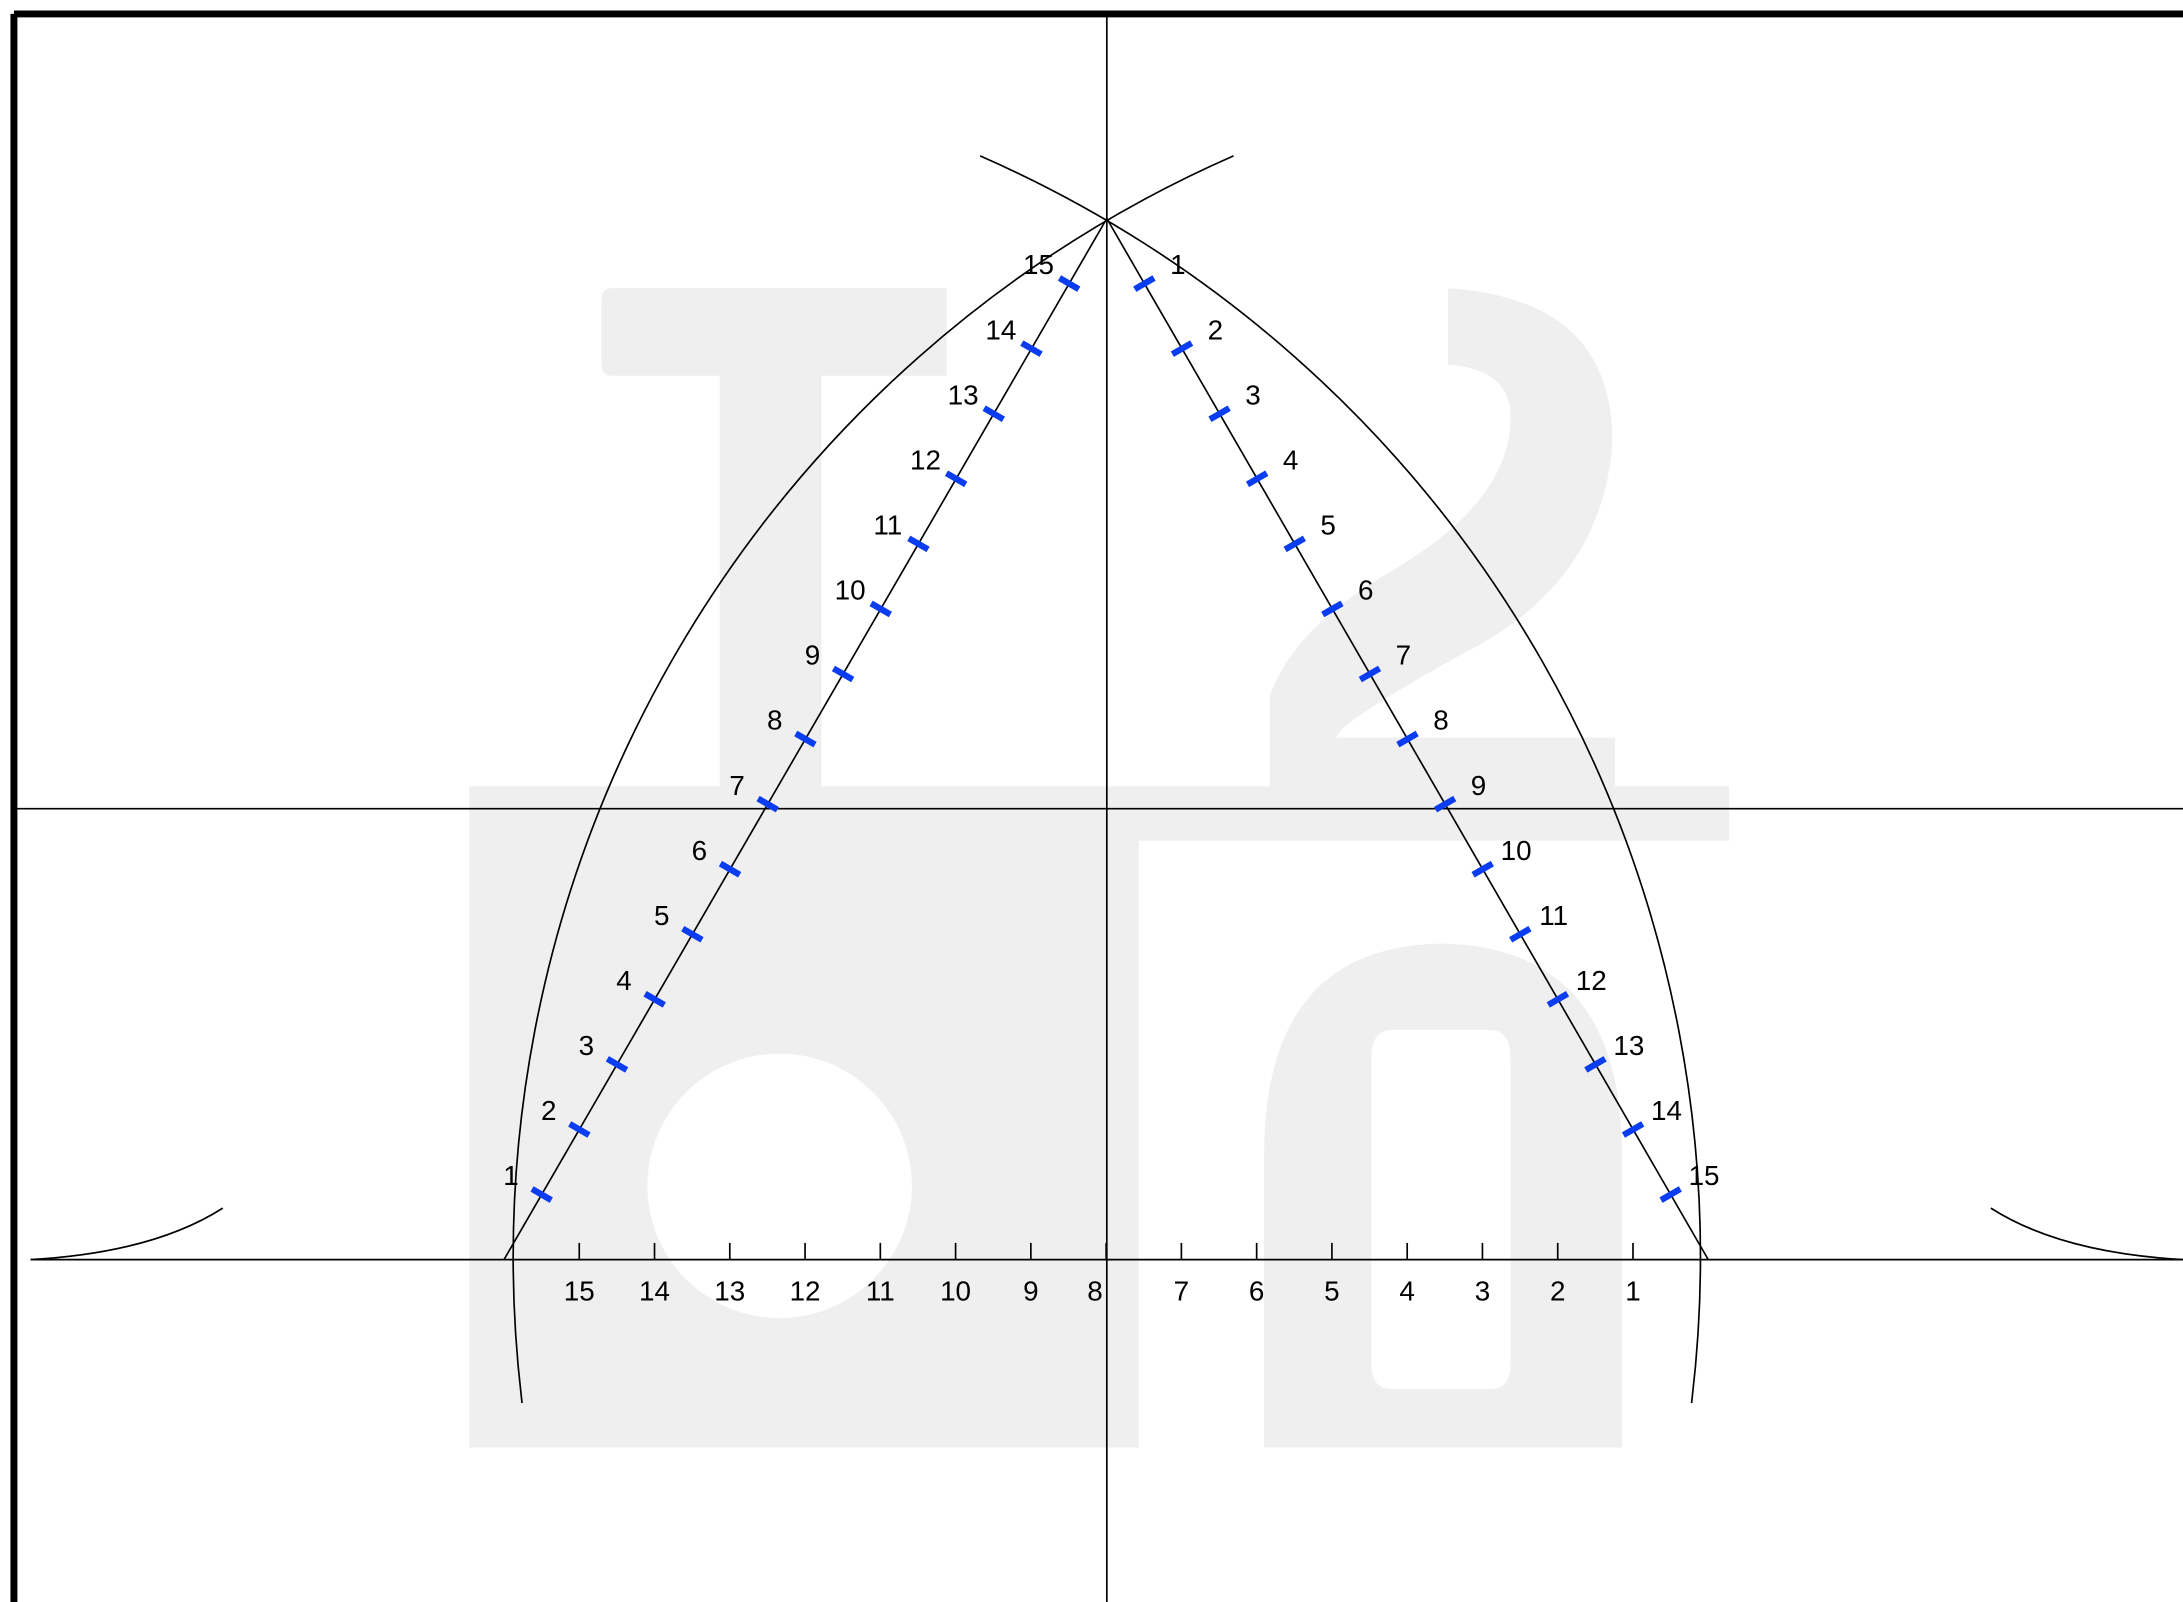 The image size is (2183, 1602). Describe the element at coordinates (654, 1290) in the screenshot. I see `base-label: 14` at that location.